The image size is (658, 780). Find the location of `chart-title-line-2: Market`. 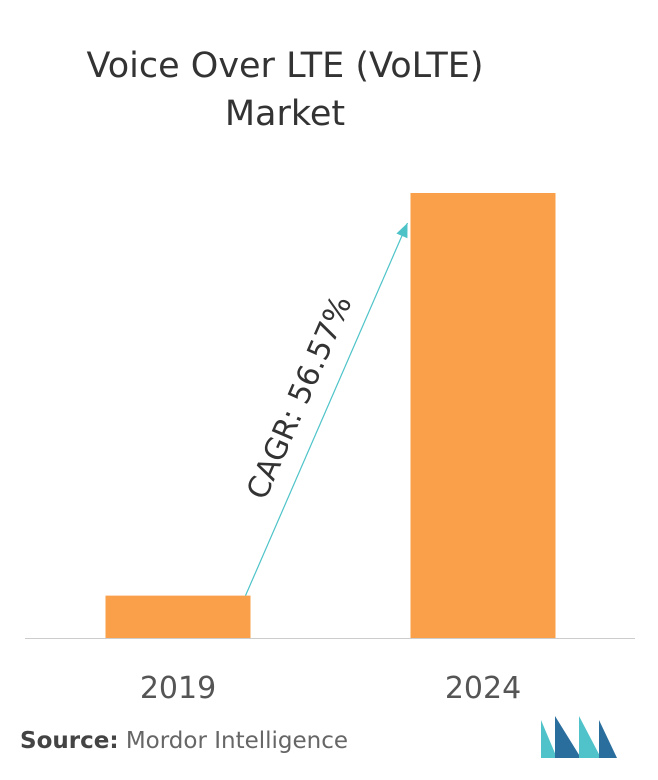

chart-title-line-2: Market is located at coordinates (285, 114).